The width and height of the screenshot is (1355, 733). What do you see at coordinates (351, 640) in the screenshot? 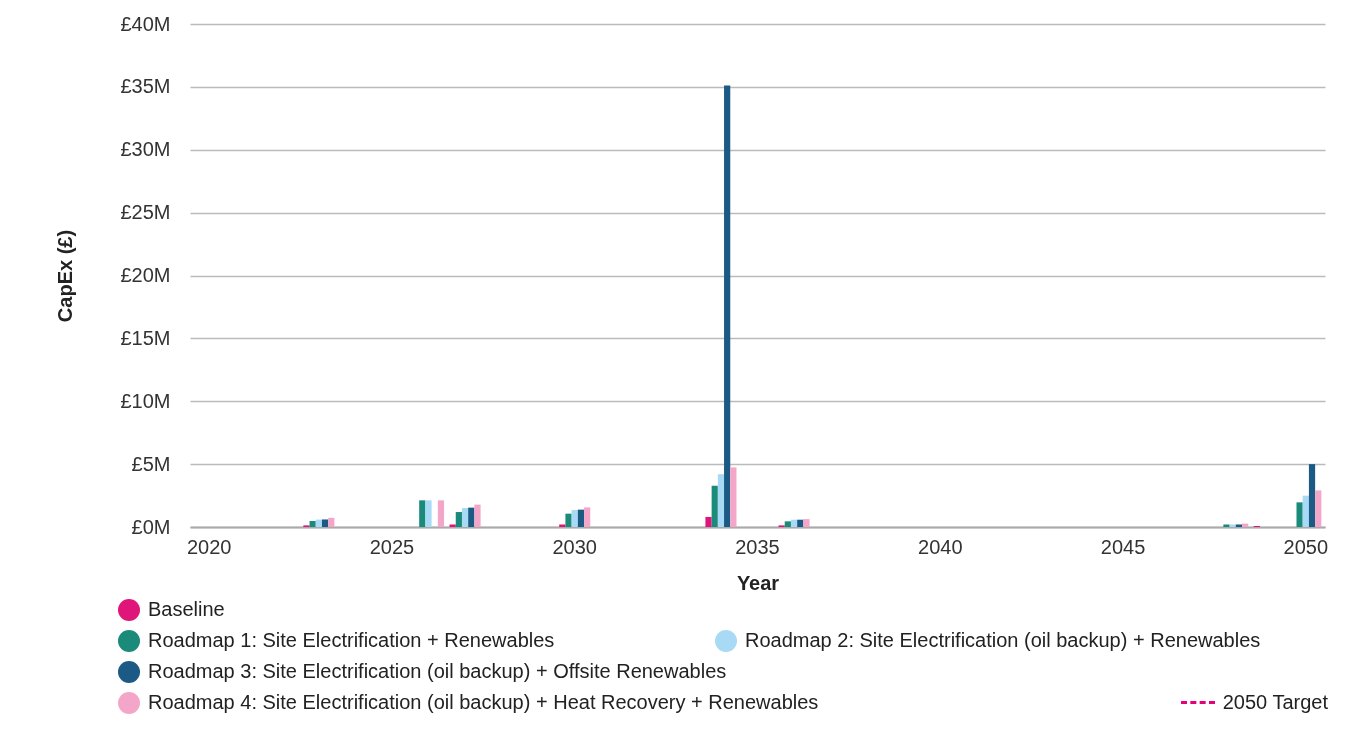
I see `legend-label: Roadmap 1: Site Electrification + Renewables` at bounding box center [351, 640].